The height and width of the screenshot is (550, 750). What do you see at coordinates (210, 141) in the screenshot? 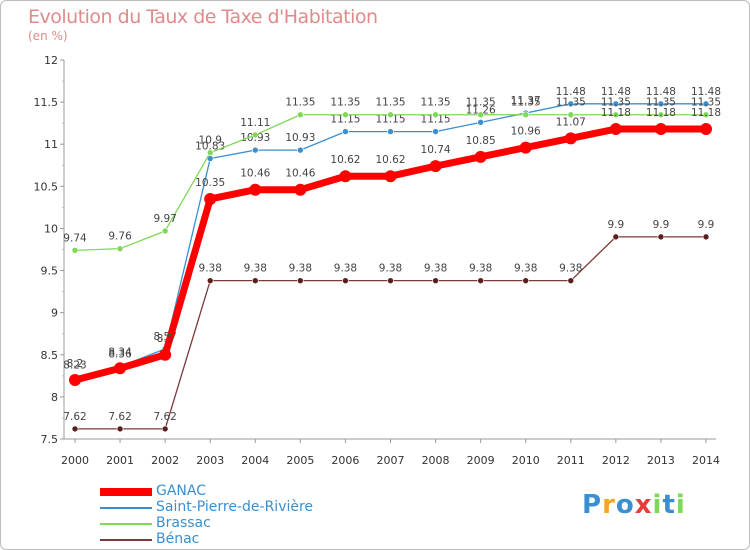
I see `data-label: 10.9` at bounding box center [210, 141].